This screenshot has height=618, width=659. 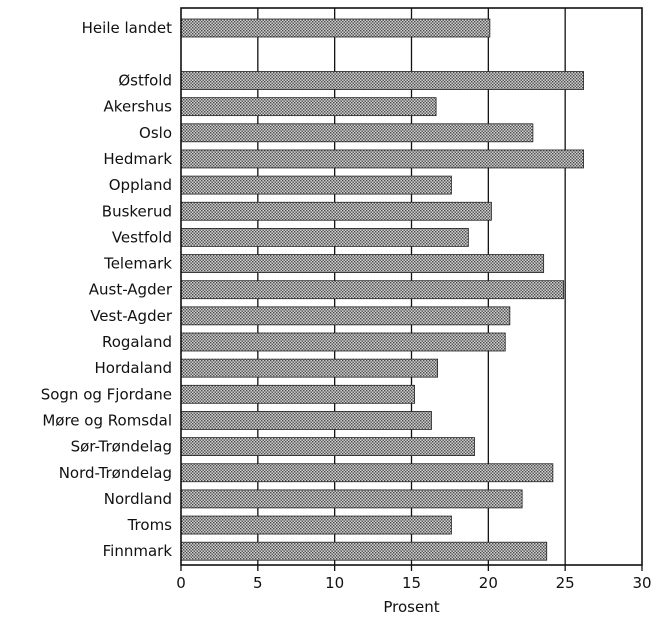 What do you see at coordinates (137, 342) in the screenshot?
I see `category-label: Rogaland` at bounding box center [137, 342].